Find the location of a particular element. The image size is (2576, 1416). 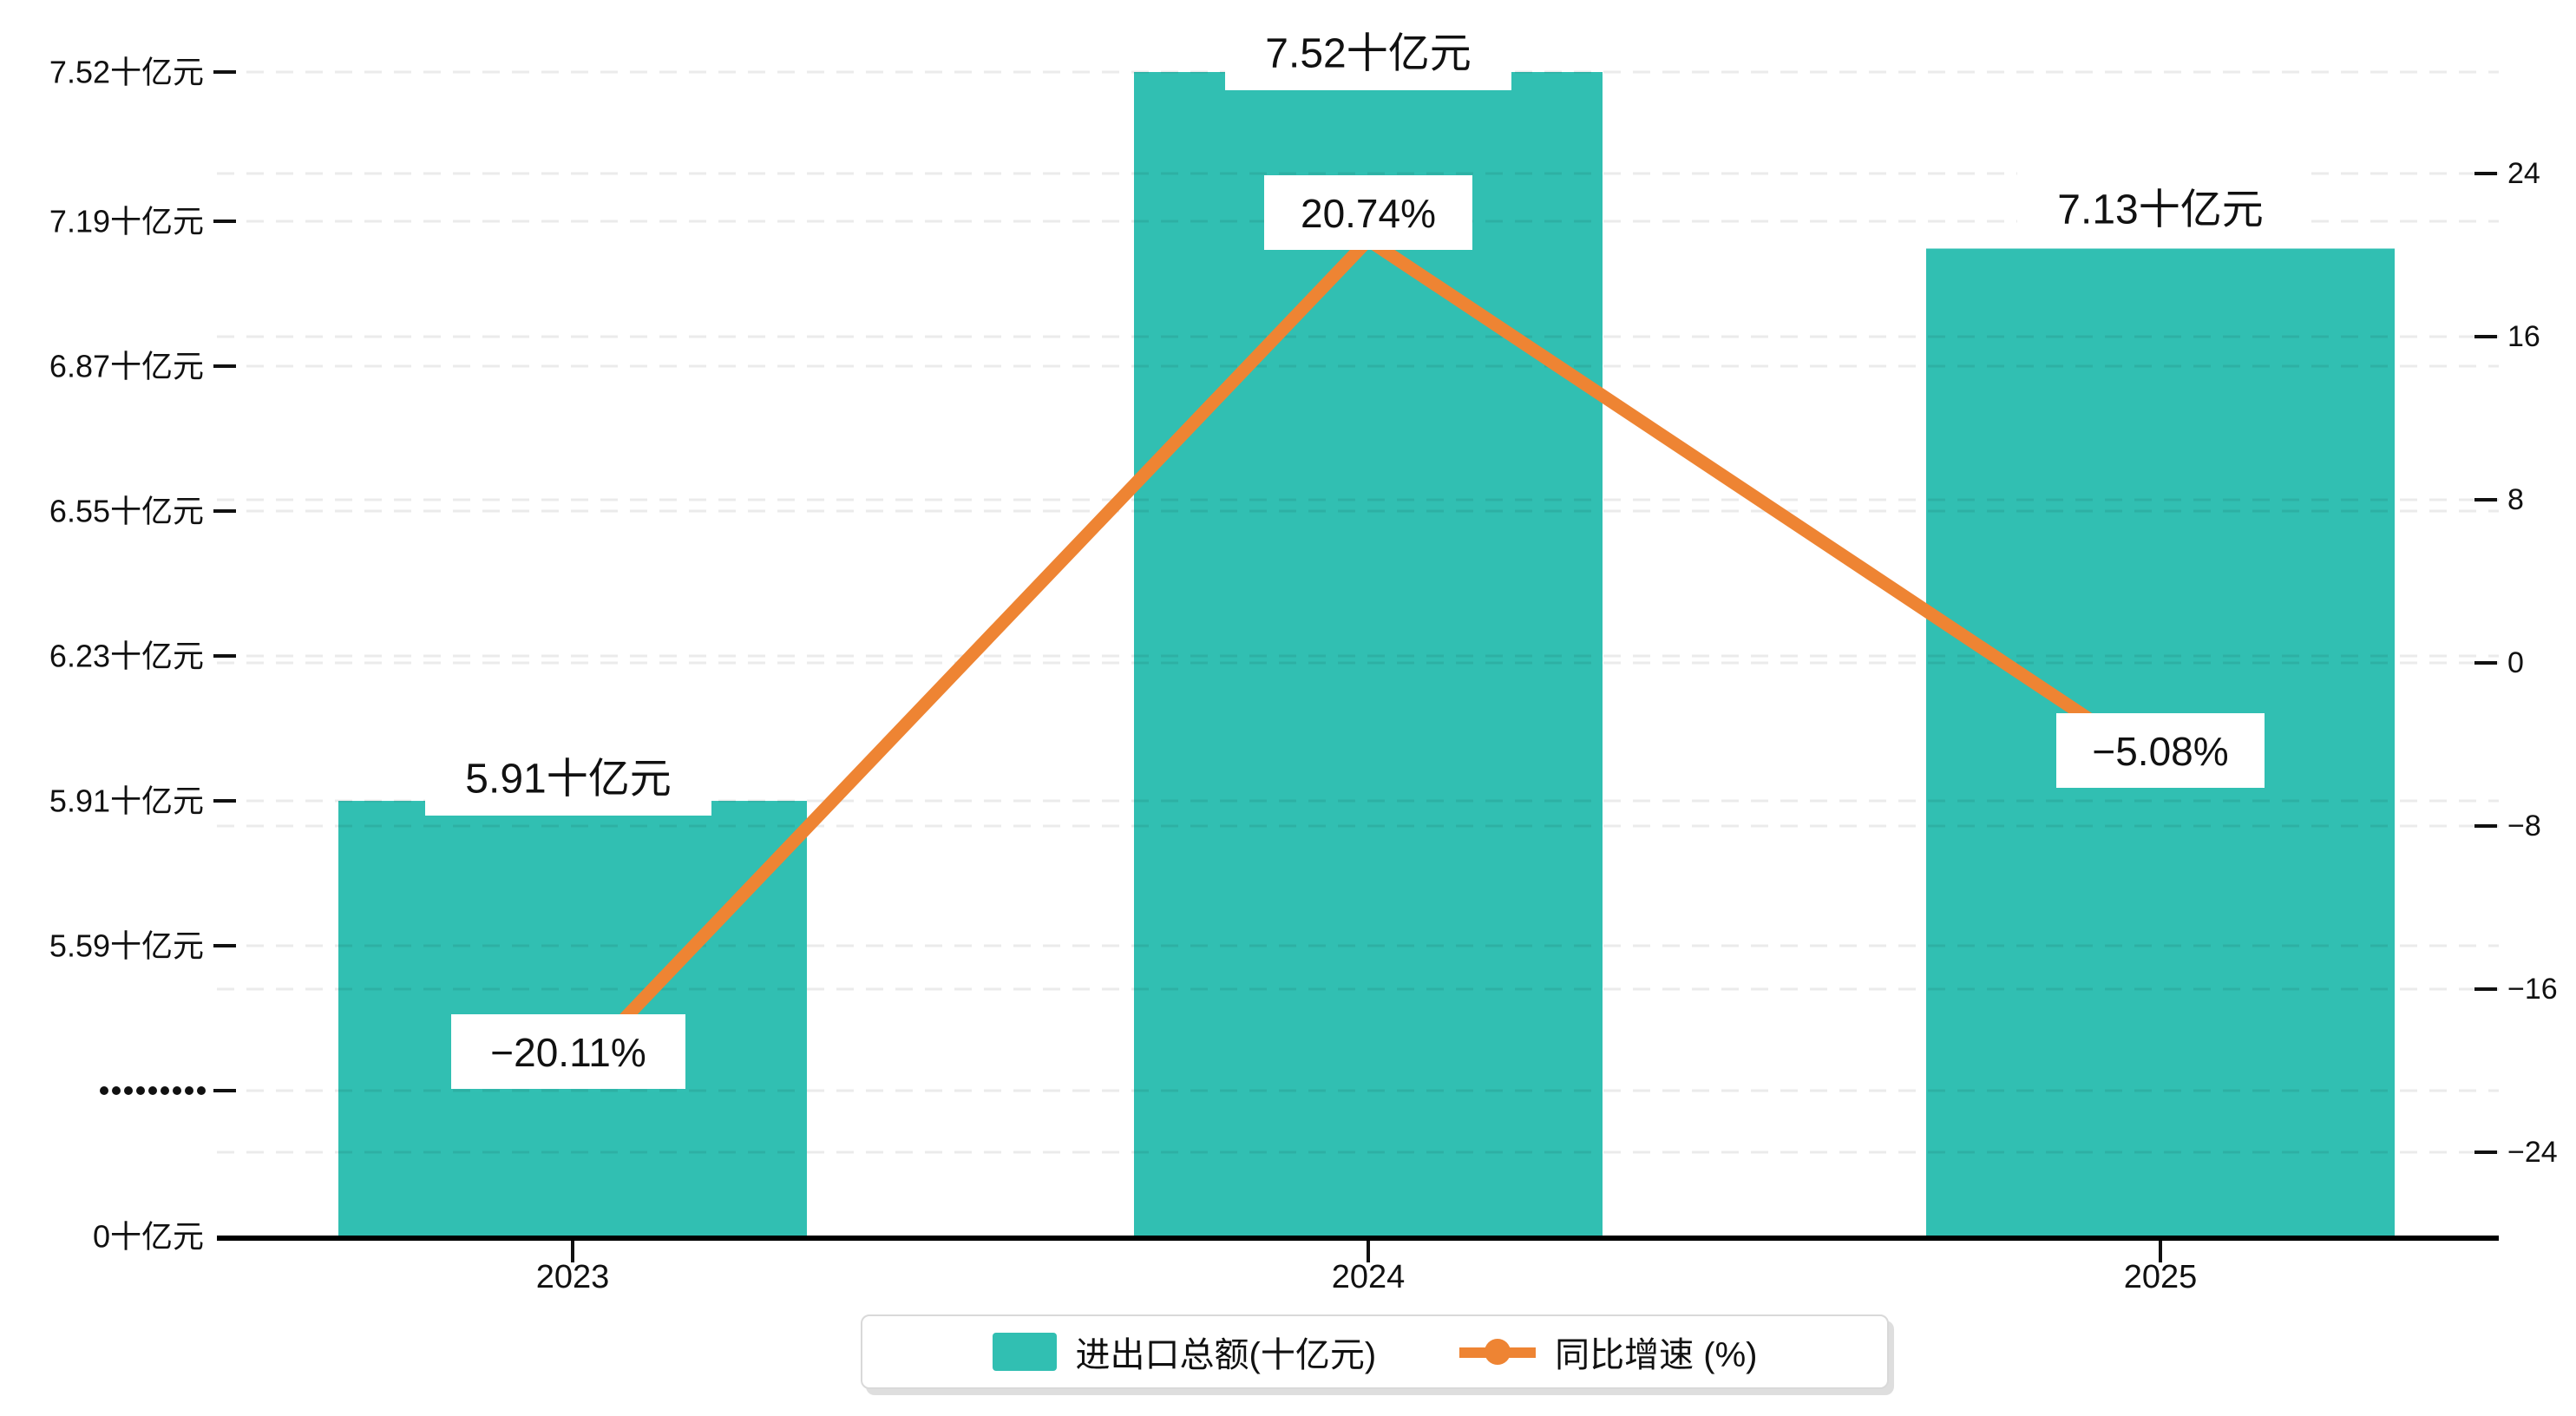

left-axis-label-6-23: 6.23十亿元 is located at coordinates (126, 657).